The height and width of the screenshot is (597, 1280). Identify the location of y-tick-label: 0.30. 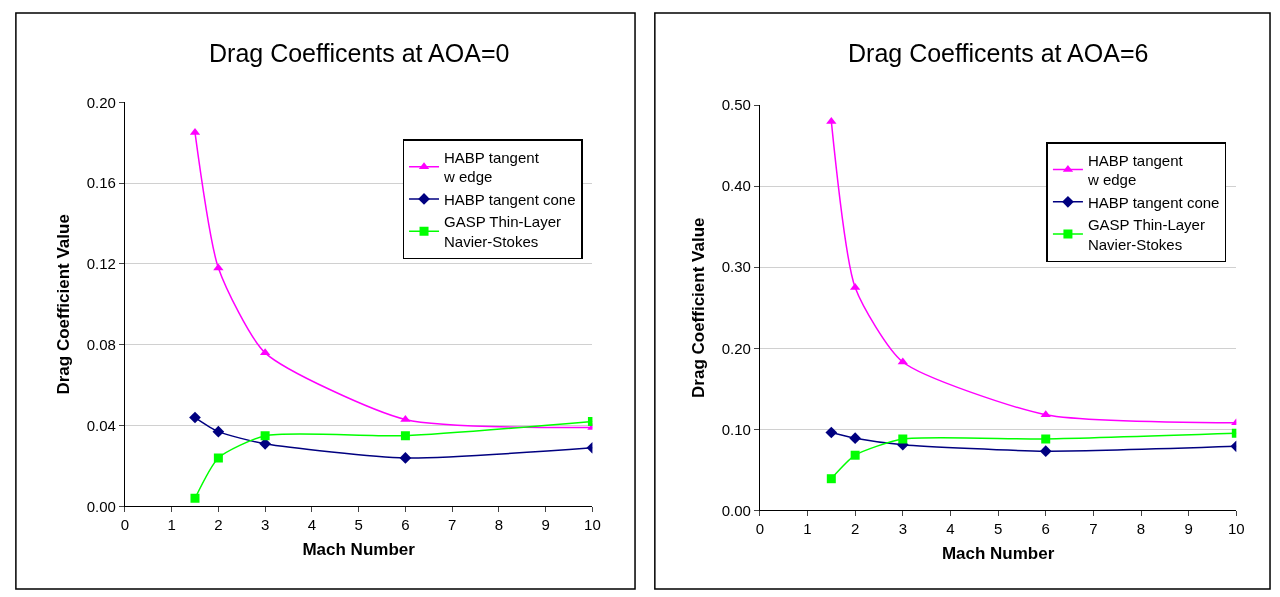
(736, 267).